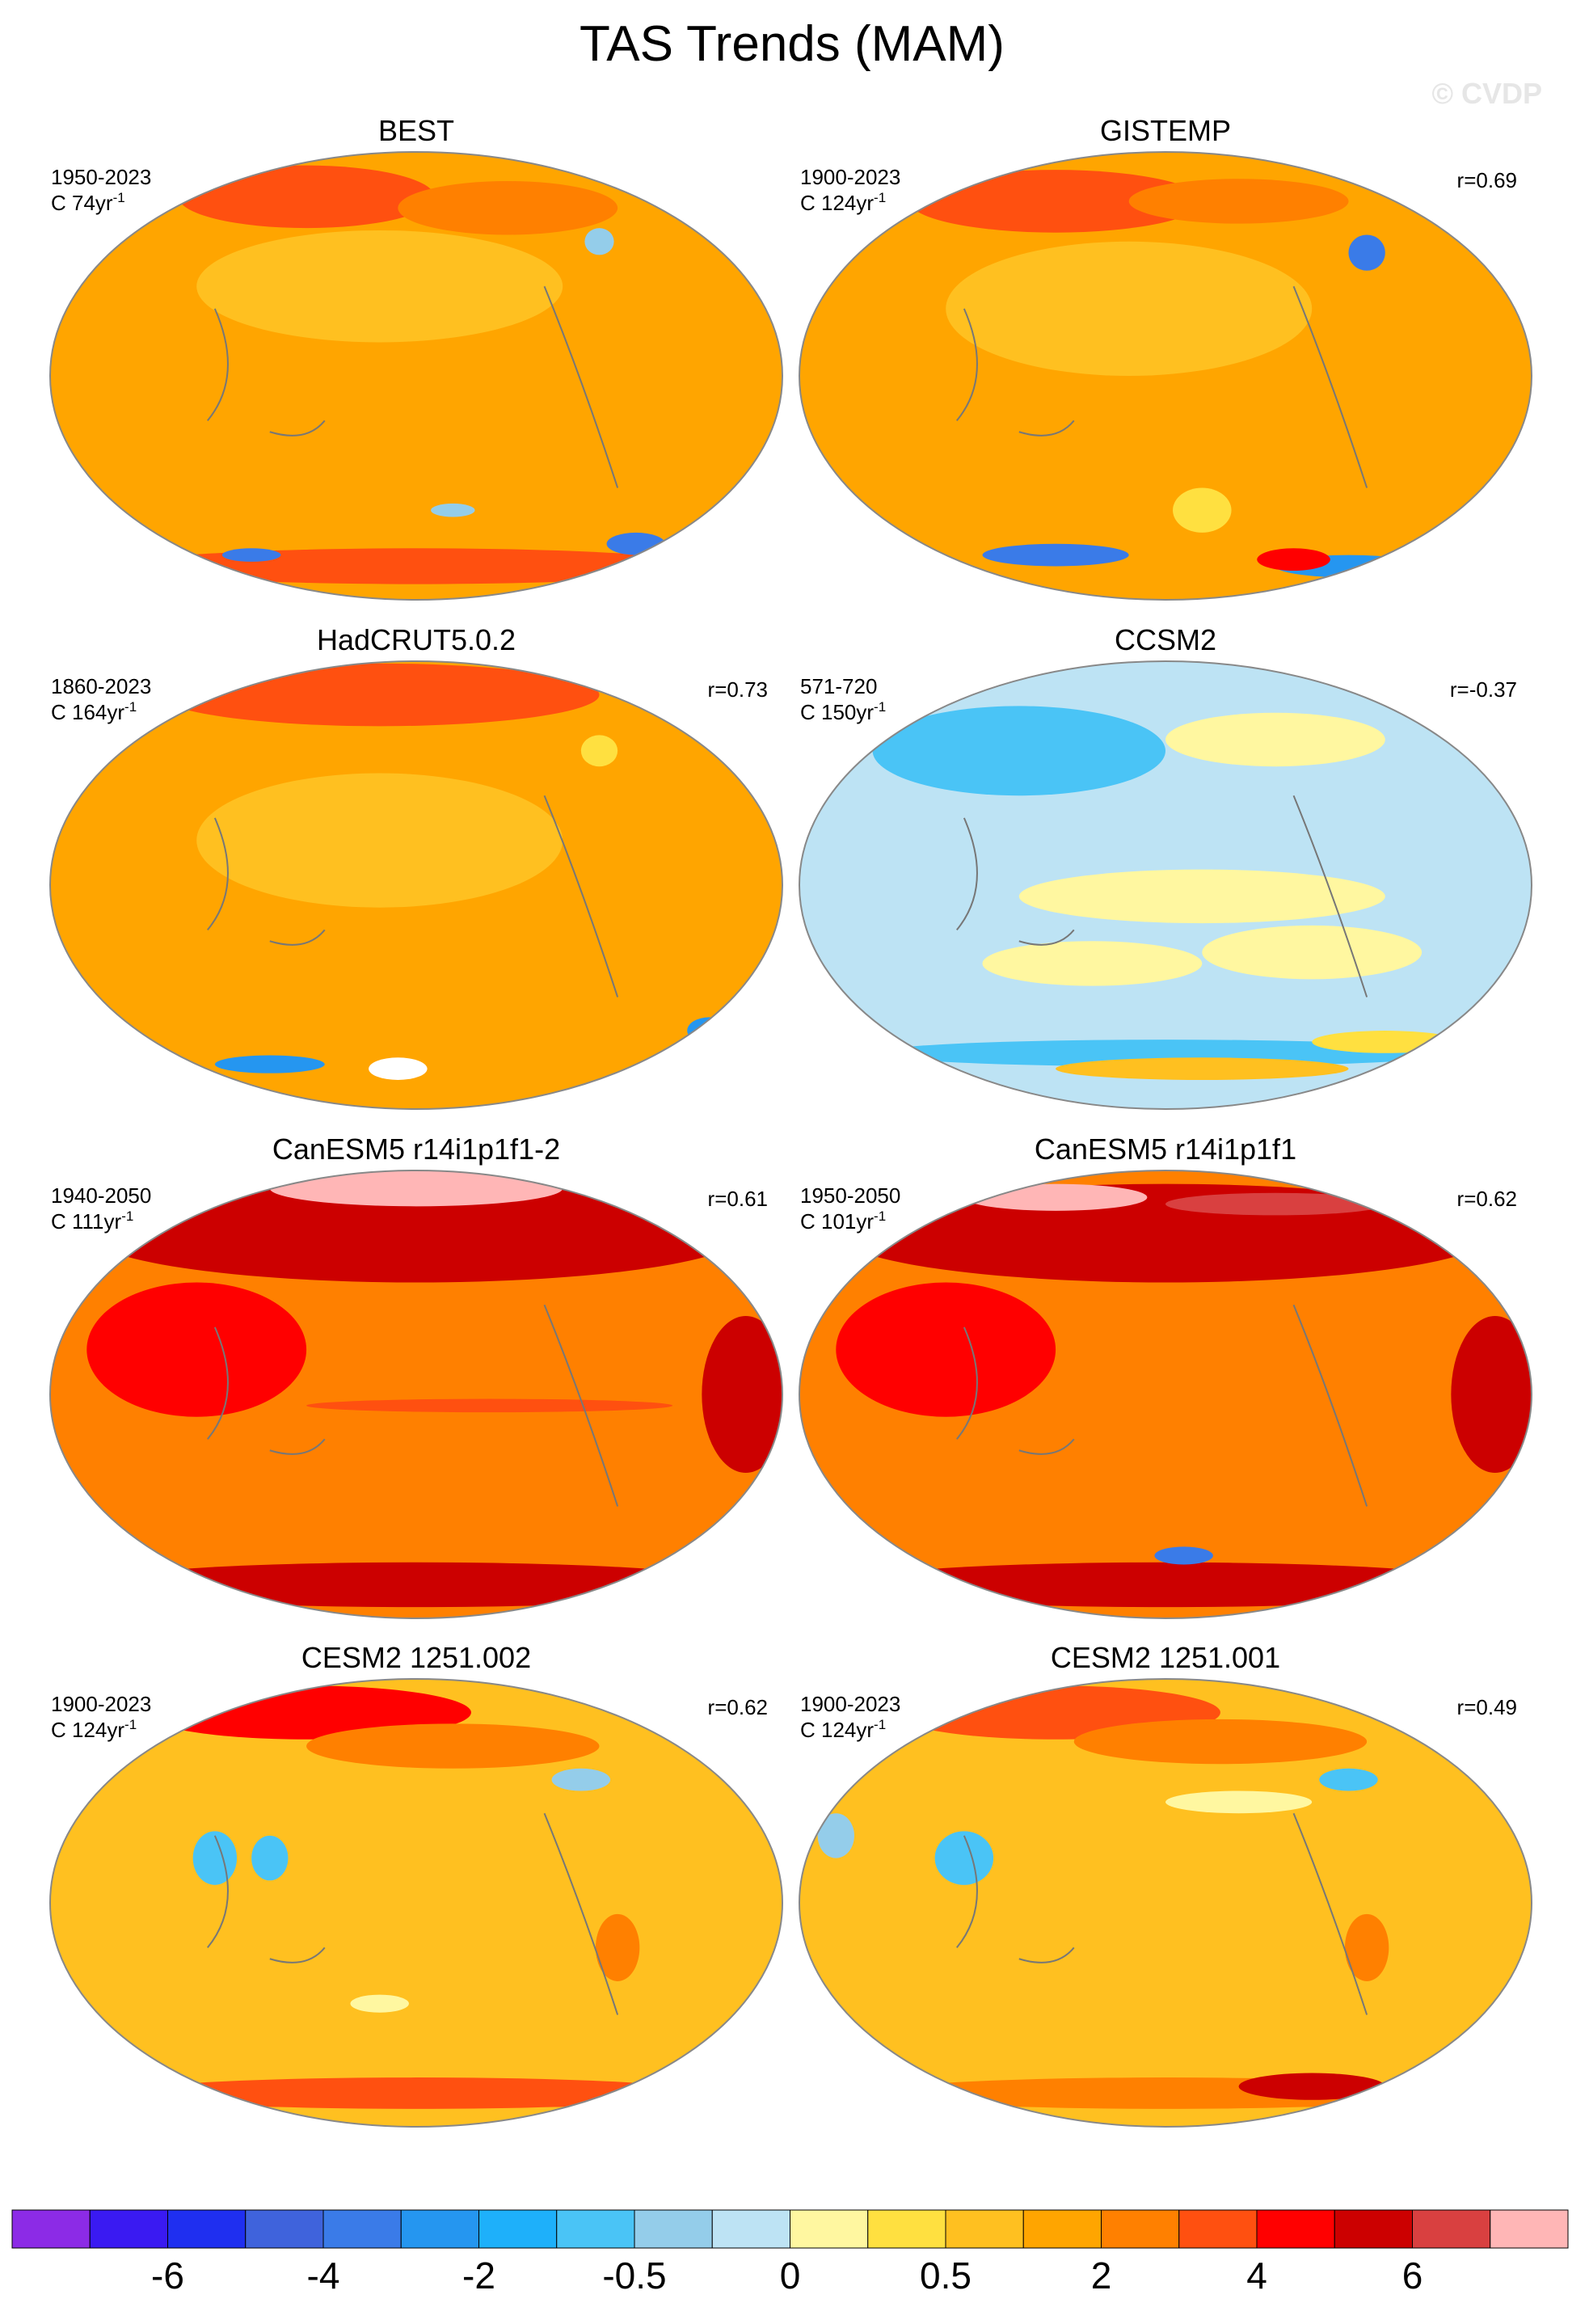 The image size is (1589, 2324). What do you see at coordinates (1165, 130) in the screenshot?
I see `panel-title: GISTEMP` at bounding box center [1165, 130].